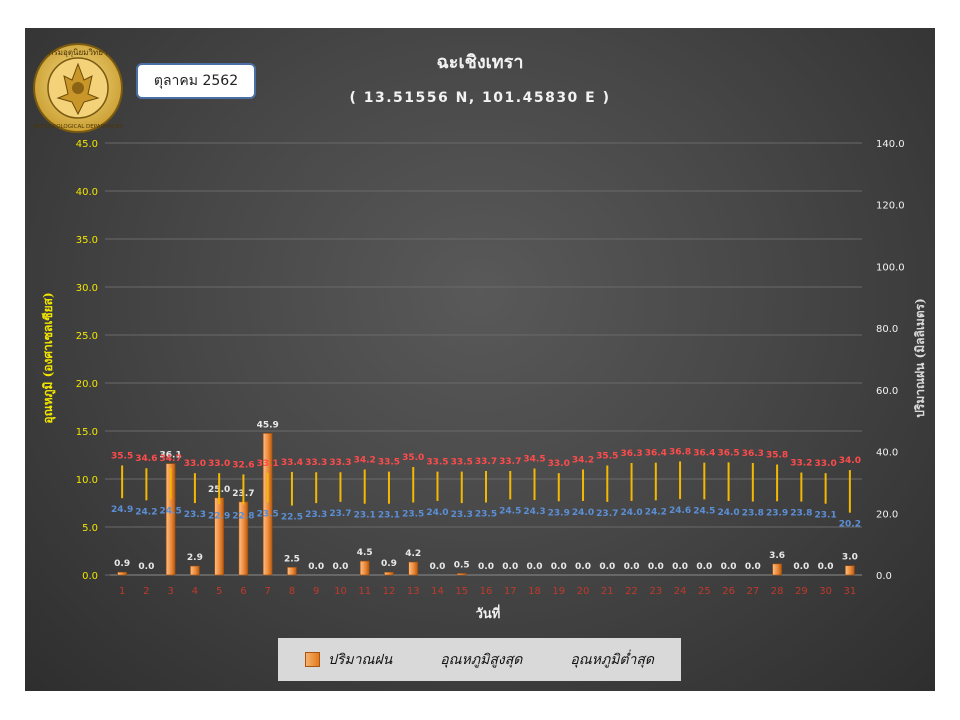 This screenshot has height=720, width=960. Describe the element at coordinates (196, 81) in the screenshot. I see `month-label: ตุลาคม 2562` at that location.